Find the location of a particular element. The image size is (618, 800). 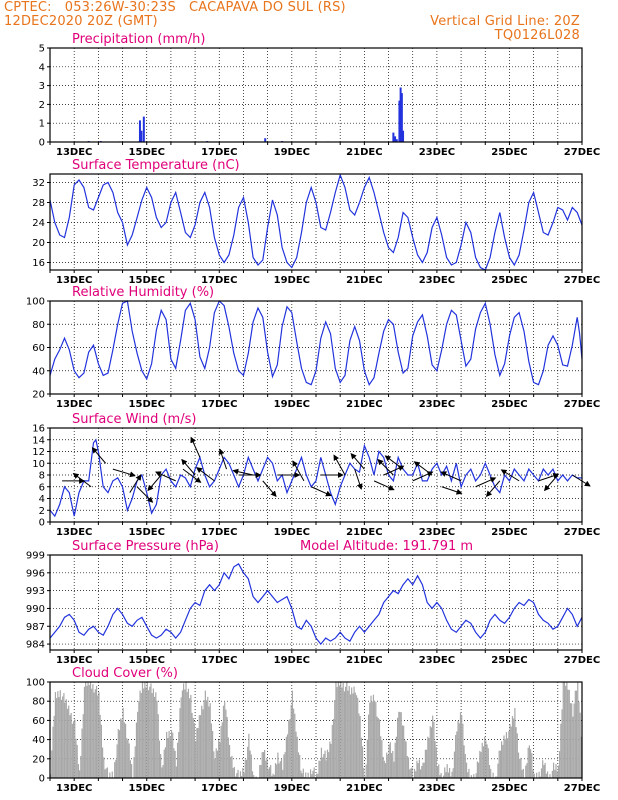

precip-bar is located at coordinates (396, 140).